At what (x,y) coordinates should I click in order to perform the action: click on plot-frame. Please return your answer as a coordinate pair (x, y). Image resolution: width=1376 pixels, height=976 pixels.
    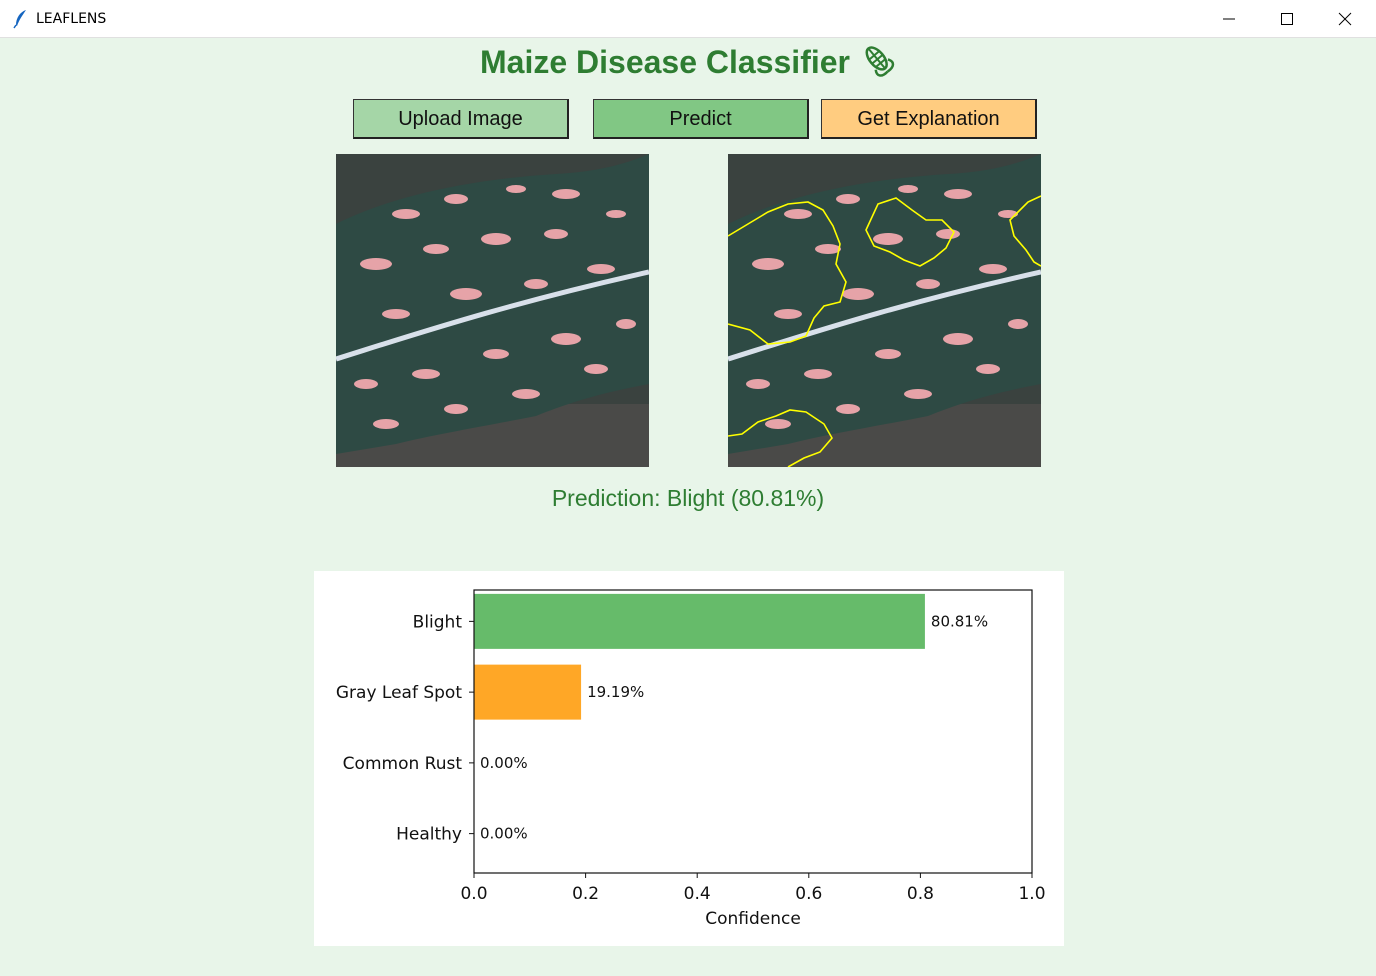
    Looking at the image, I should click on (753, 731).